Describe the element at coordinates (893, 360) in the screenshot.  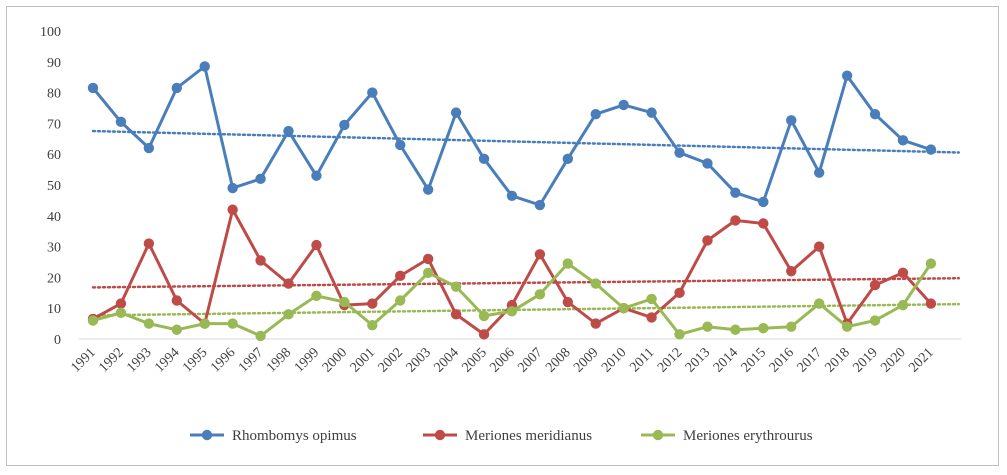
I see `x-tick-label: 2020` at that location.